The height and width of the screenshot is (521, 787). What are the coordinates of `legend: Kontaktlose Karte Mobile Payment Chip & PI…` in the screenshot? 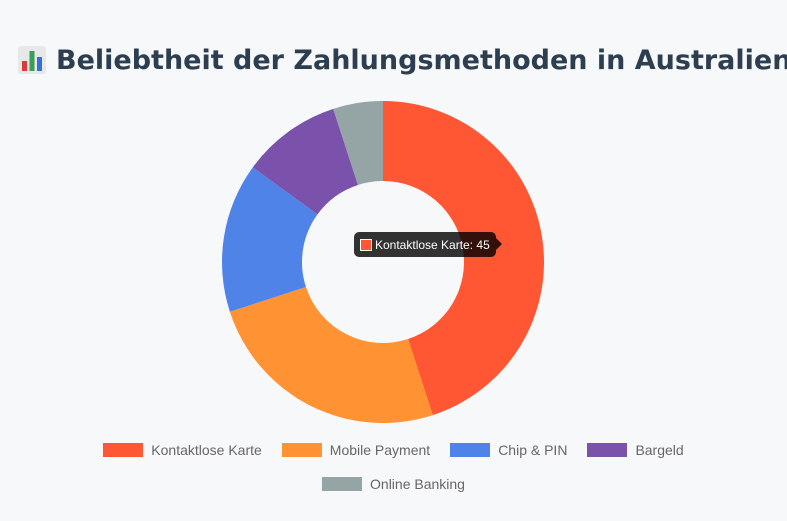 It's located at (393, 467).